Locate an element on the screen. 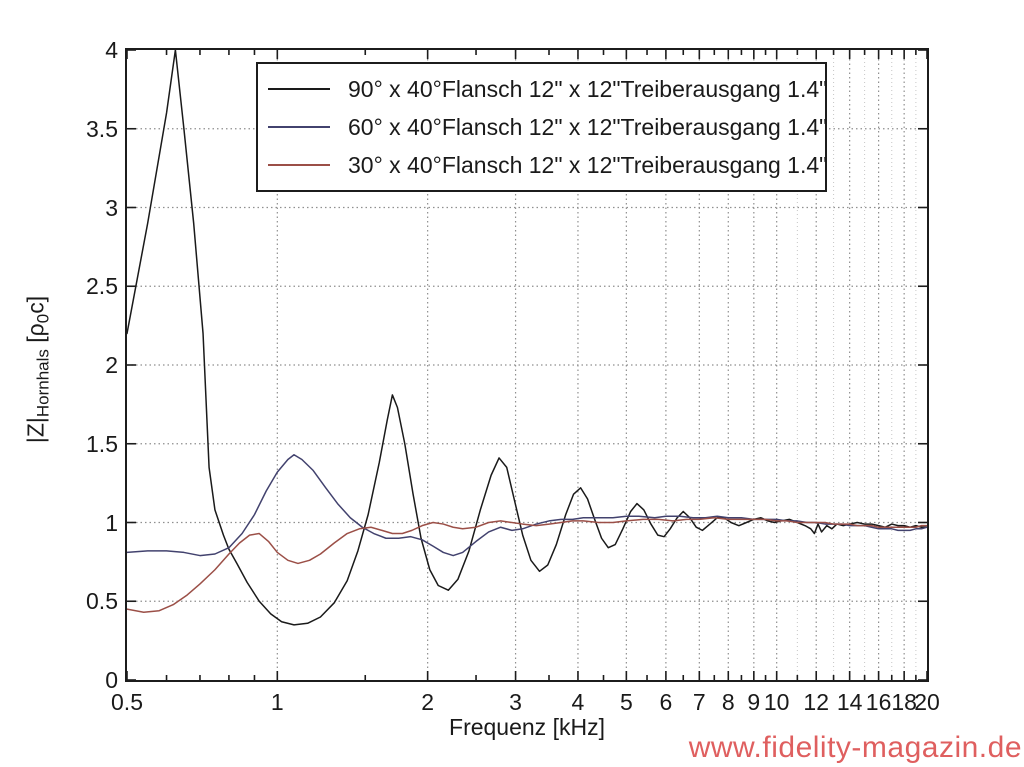 Image resolution: width=1024 pixels, height=767 pixels. x-tick-label: 7 is located at coordinates (699, 702).